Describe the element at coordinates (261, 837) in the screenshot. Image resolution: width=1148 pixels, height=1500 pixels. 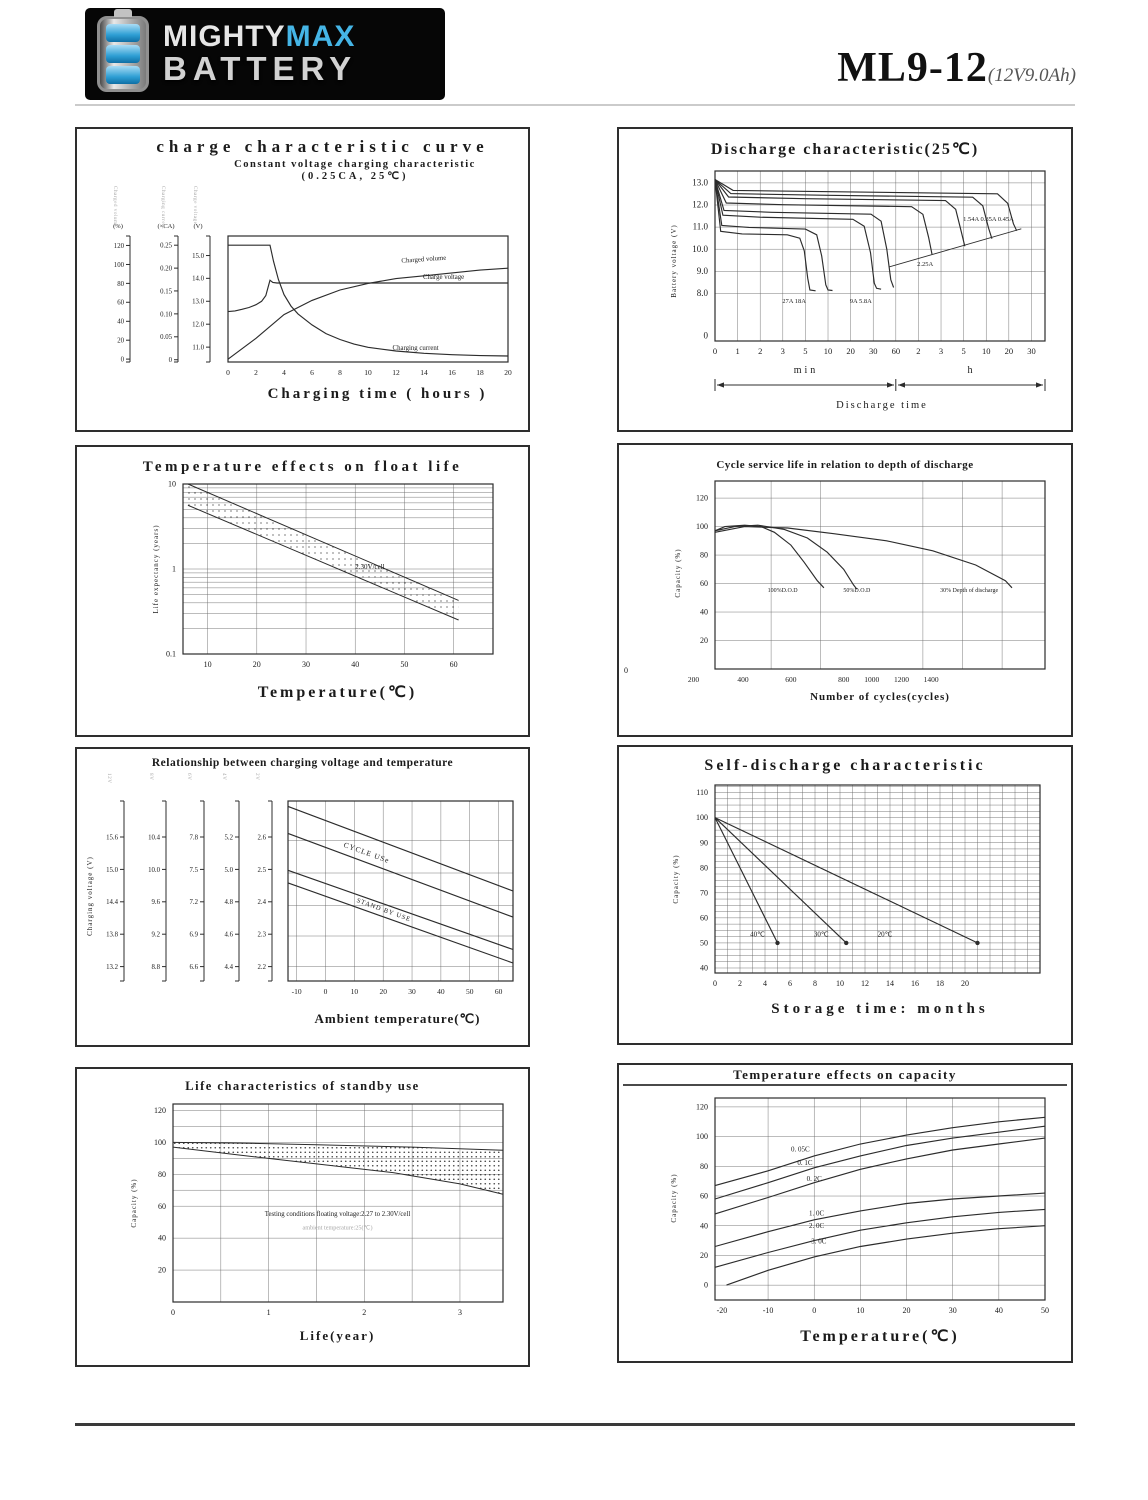
I see `svg-text: 2.6` at that location.